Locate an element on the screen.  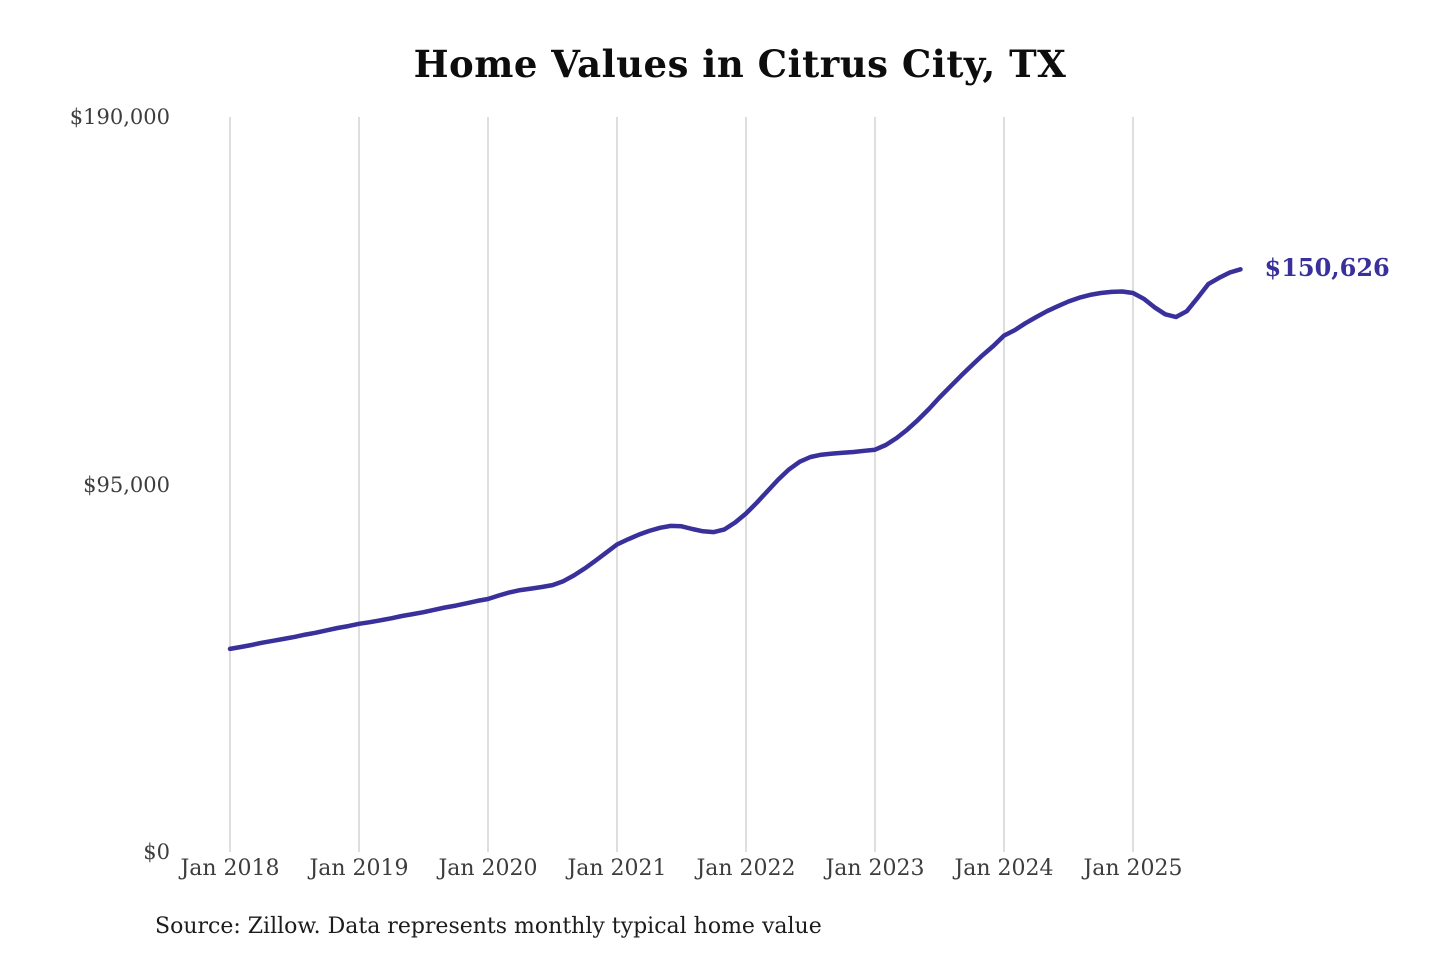
y-tick-label: $95,000 is located at coordinates (126, 484).